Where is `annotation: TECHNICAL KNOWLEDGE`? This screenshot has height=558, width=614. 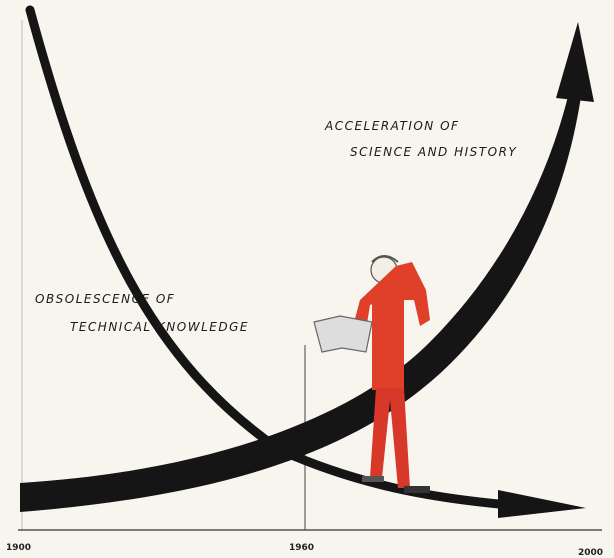
annotation: TECHNICAL KNOWLEDGE is located at coordinates (159, 327).